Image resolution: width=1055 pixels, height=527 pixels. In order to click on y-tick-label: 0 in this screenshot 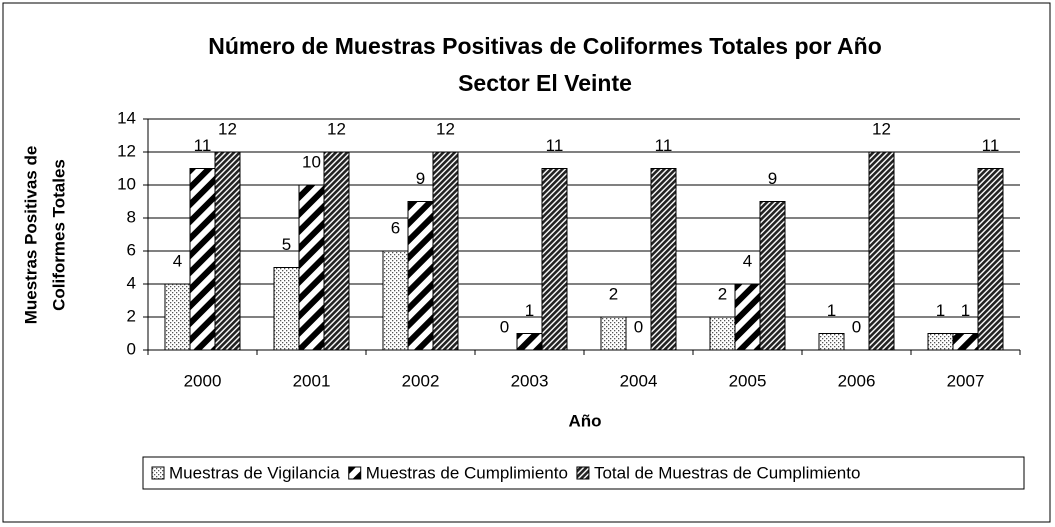, I will do `click(131, 348)`.